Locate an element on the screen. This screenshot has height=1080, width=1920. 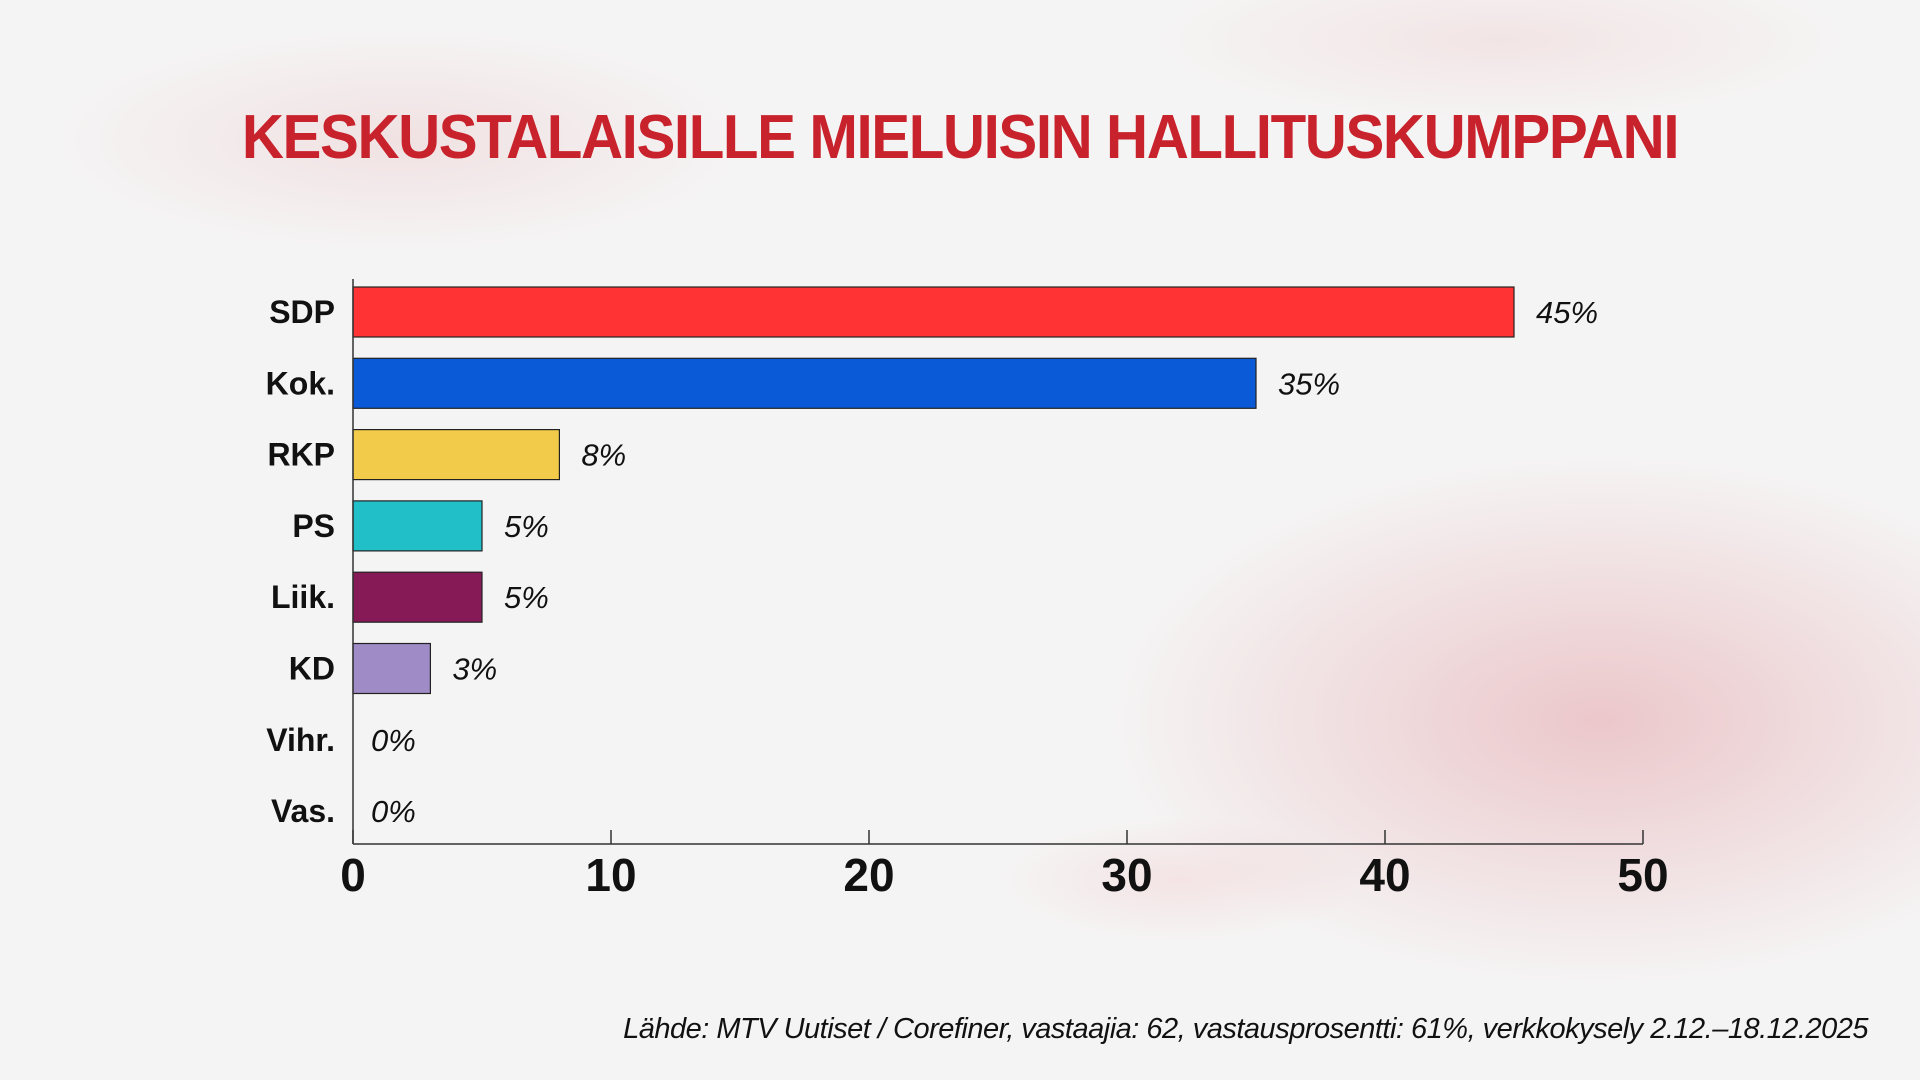
category-label: KD is located at coordinates (312, 669).